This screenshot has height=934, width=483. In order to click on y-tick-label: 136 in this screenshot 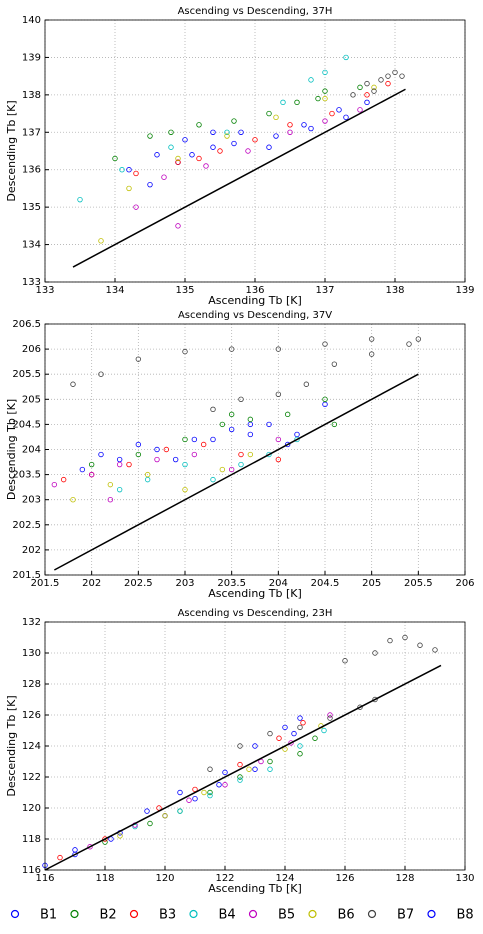, I will do `click(31, 170)`.